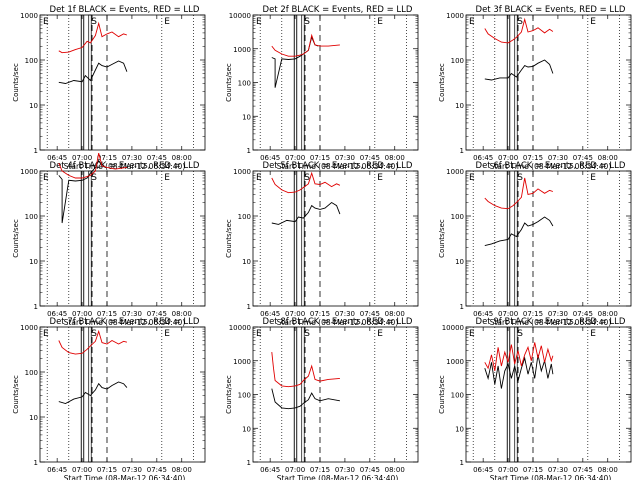 This screenshot has height=480, width=640. Describe the element at coordinates (551, 166) in the screenshot. I see `panel-title: Det 6f BLACK = Events, RED = LLD` at that location.